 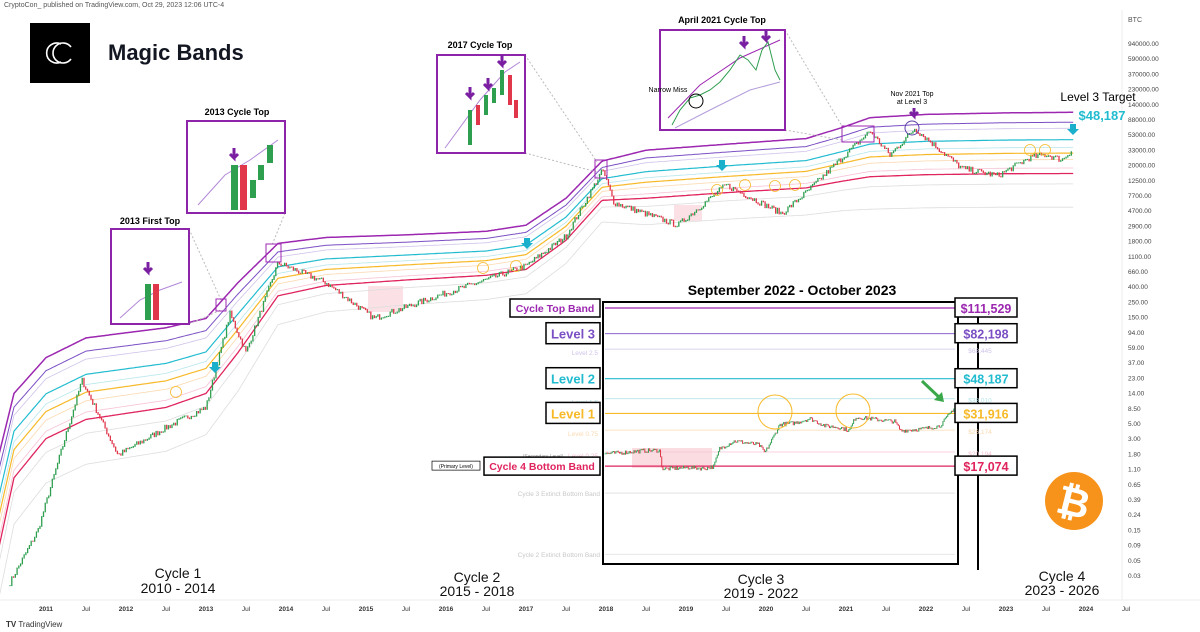 What do you see at coordinates (542, 466) in the screenshot?
I see `band-label-box` at bounding box center [542, 466].